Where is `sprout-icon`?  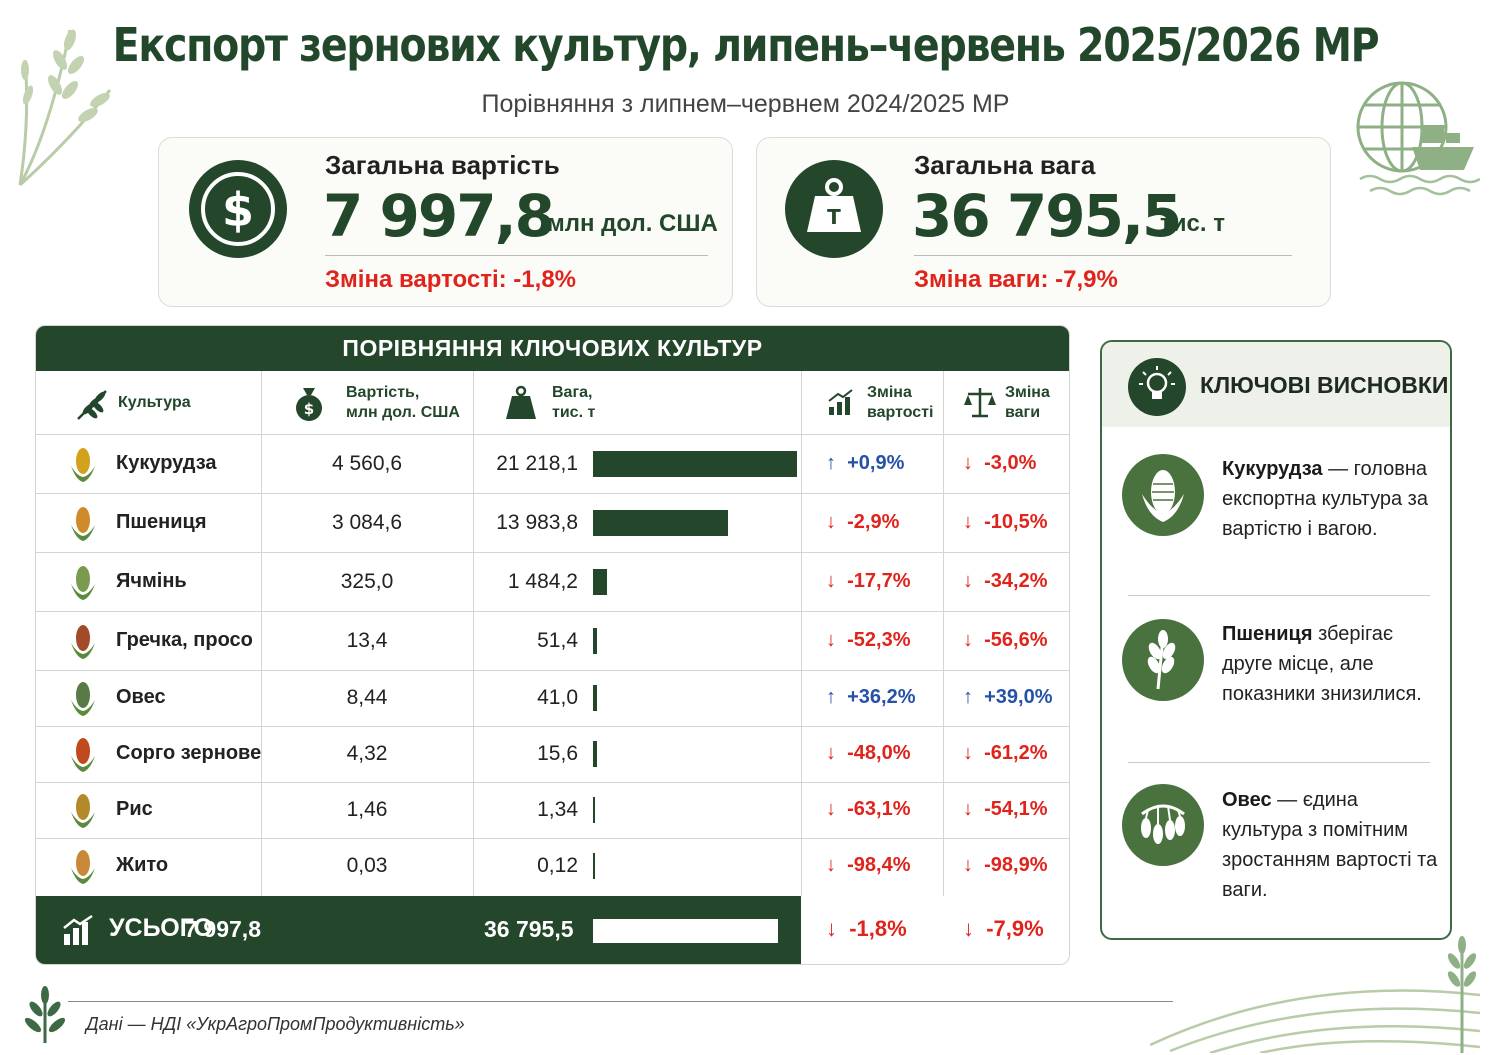
sprout-icon is located at coordinates (45, 1014).